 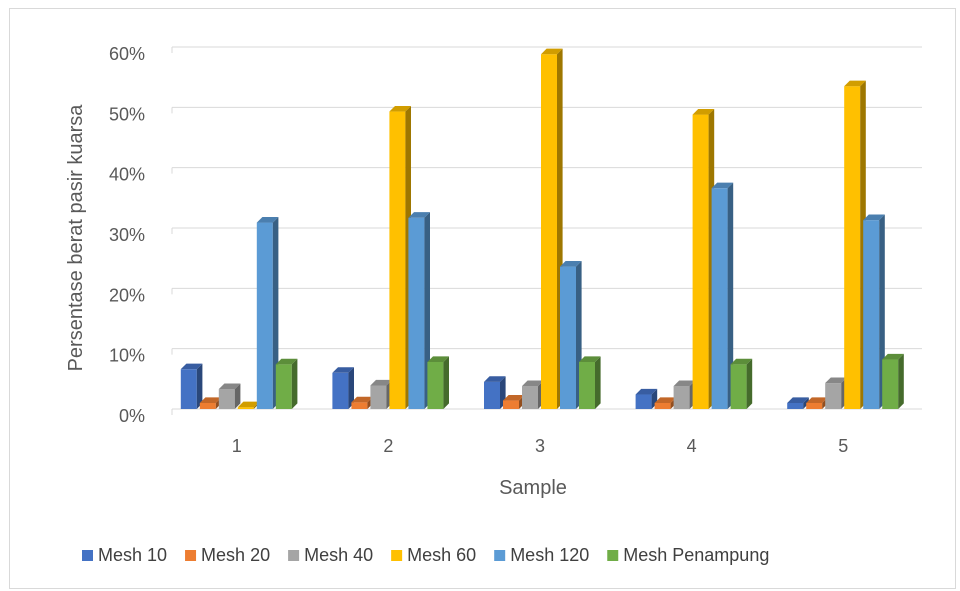 I want to click on y-tick-label: 10%, so click(x=127, y=356).